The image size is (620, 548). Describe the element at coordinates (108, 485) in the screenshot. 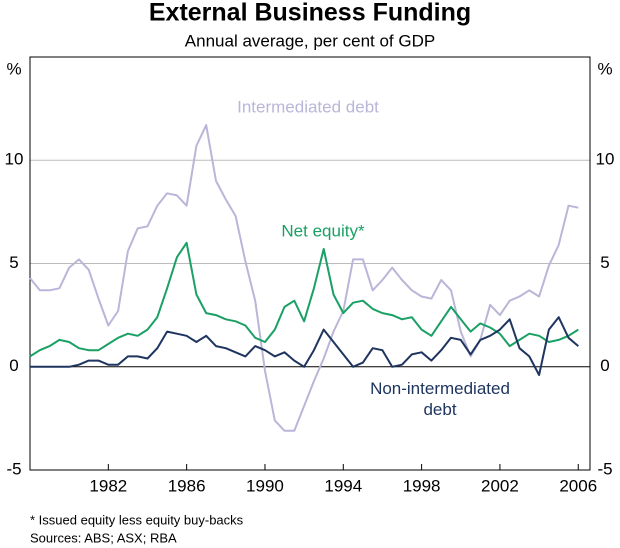

I see `x-tick-label: 1982` at that location.